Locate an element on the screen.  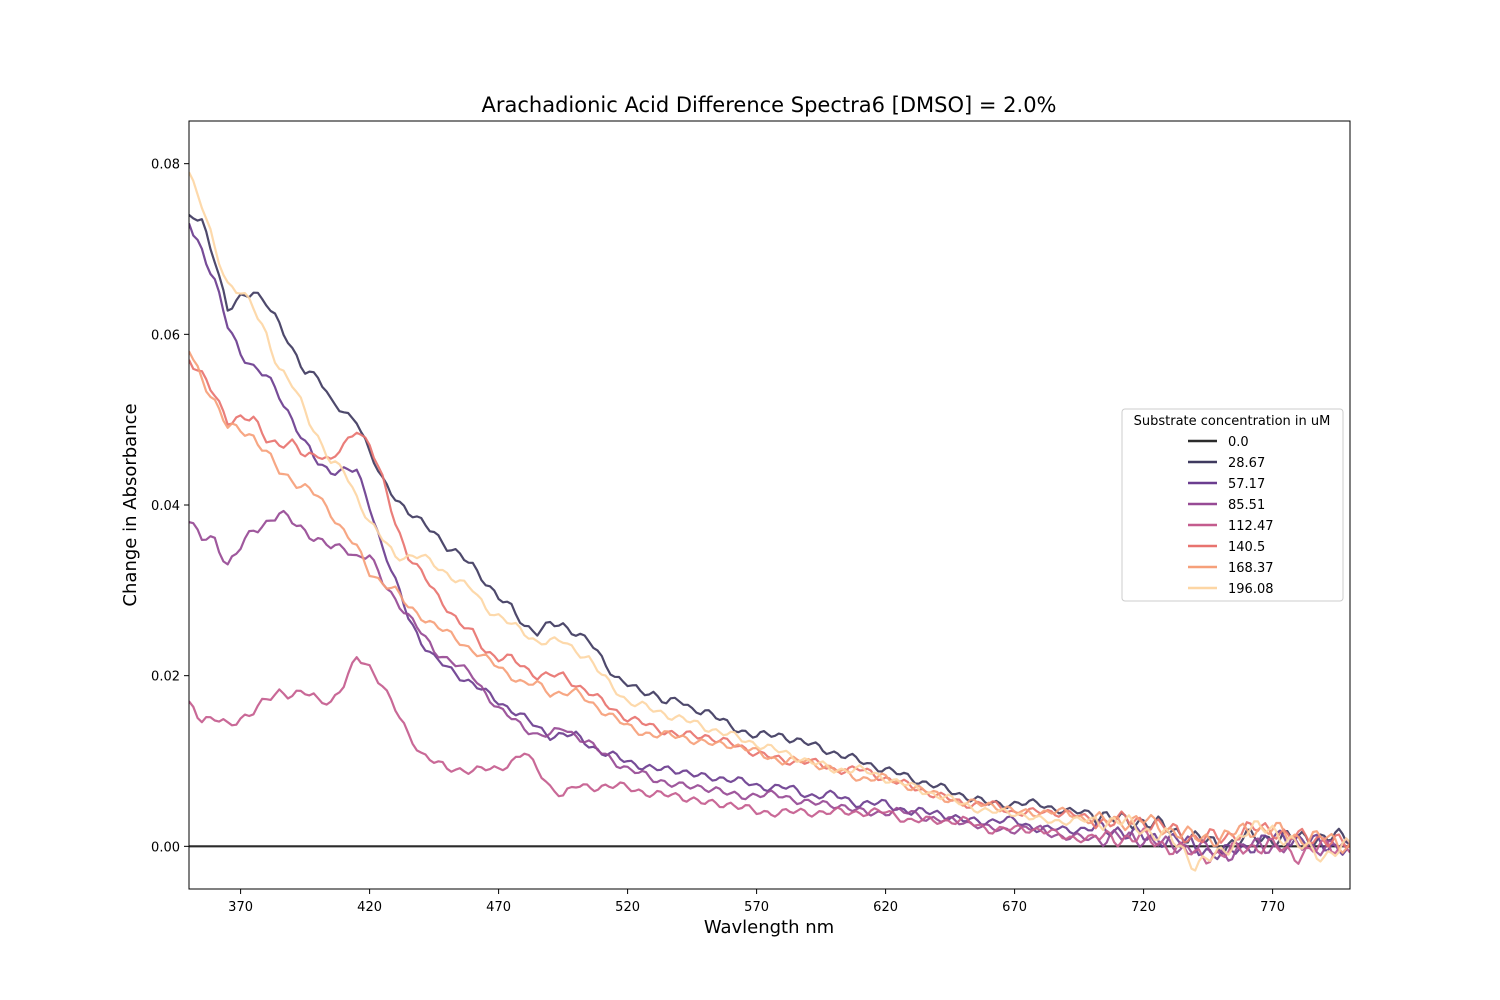
legend-entry-label: 0.0 is located at coordinates (1238, 442).